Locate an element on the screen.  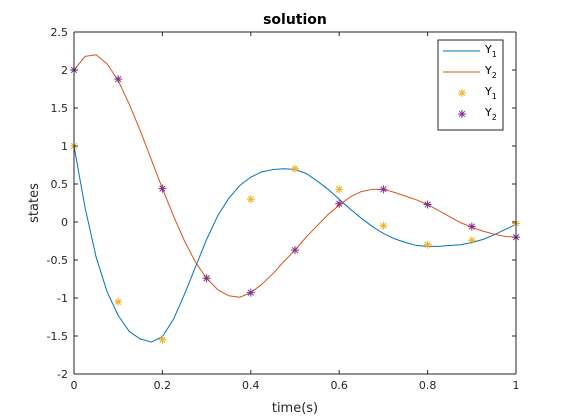
y-tick-label: 1.5 is located at coordinates (60, 108).